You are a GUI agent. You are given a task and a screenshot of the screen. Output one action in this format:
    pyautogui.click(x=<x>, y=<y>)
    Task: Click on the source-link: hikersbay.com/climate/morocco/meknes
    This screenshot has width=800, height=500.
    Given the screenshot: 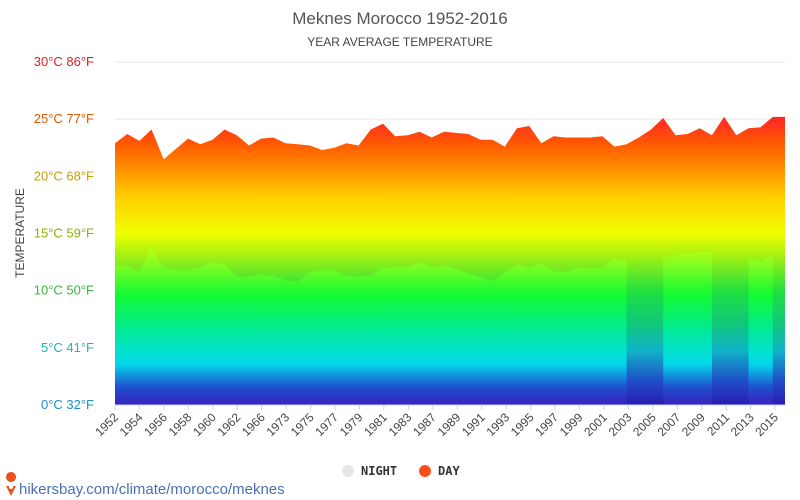 What is the action you would take?
    pyautogui.click(x=145, y=485)
    